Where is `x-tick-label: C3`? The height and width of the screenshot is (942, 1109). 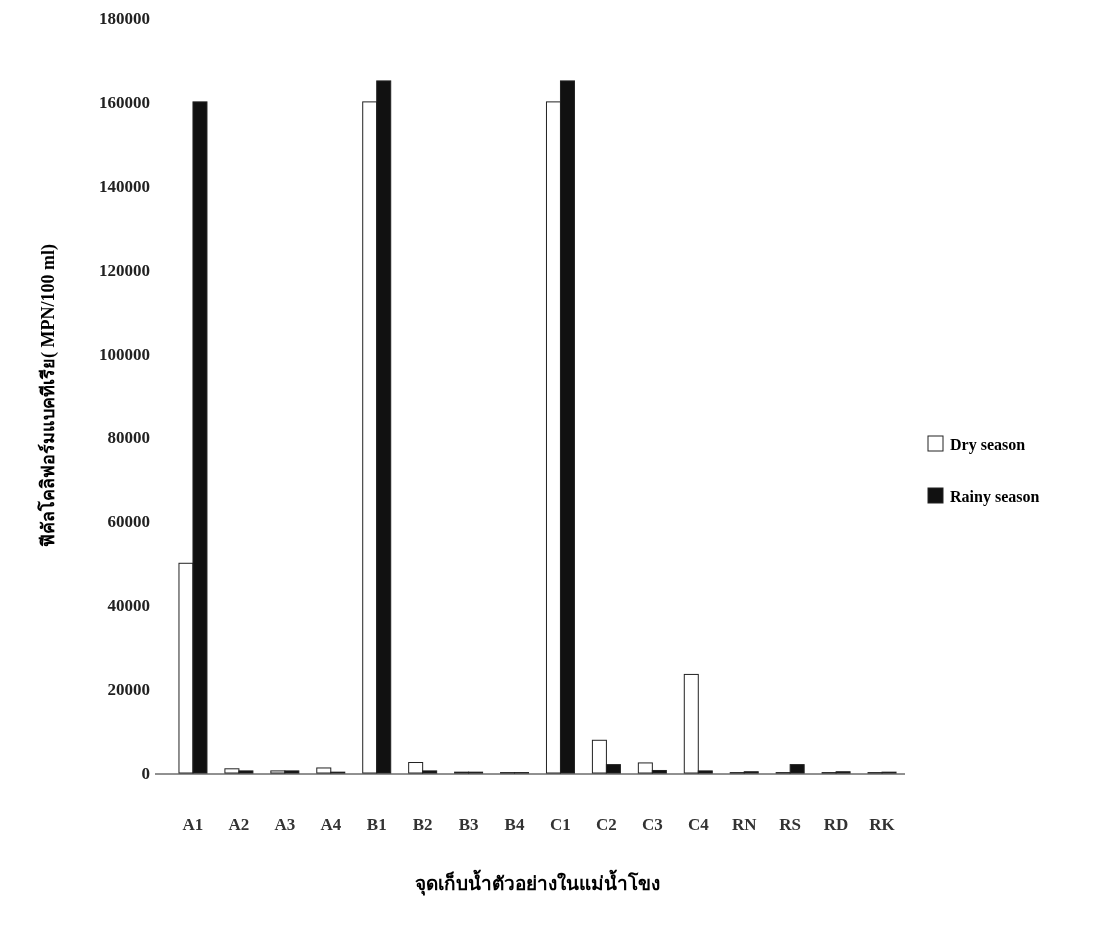
x-tick-label: C3 is located at coordinates (652, 824).